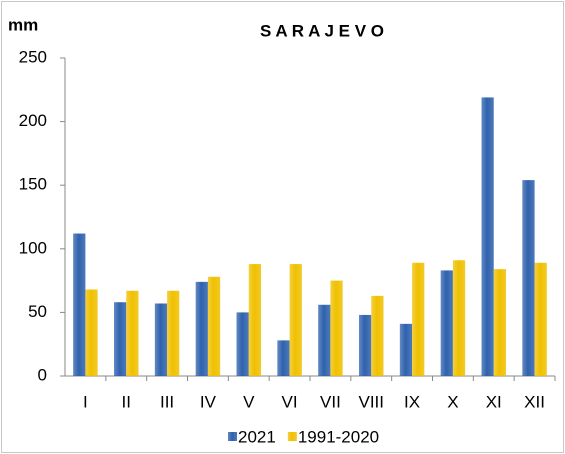  Describe the element at coordinates (23, 24) in the screenshot. I see `y-axis-label: mm` at that location.